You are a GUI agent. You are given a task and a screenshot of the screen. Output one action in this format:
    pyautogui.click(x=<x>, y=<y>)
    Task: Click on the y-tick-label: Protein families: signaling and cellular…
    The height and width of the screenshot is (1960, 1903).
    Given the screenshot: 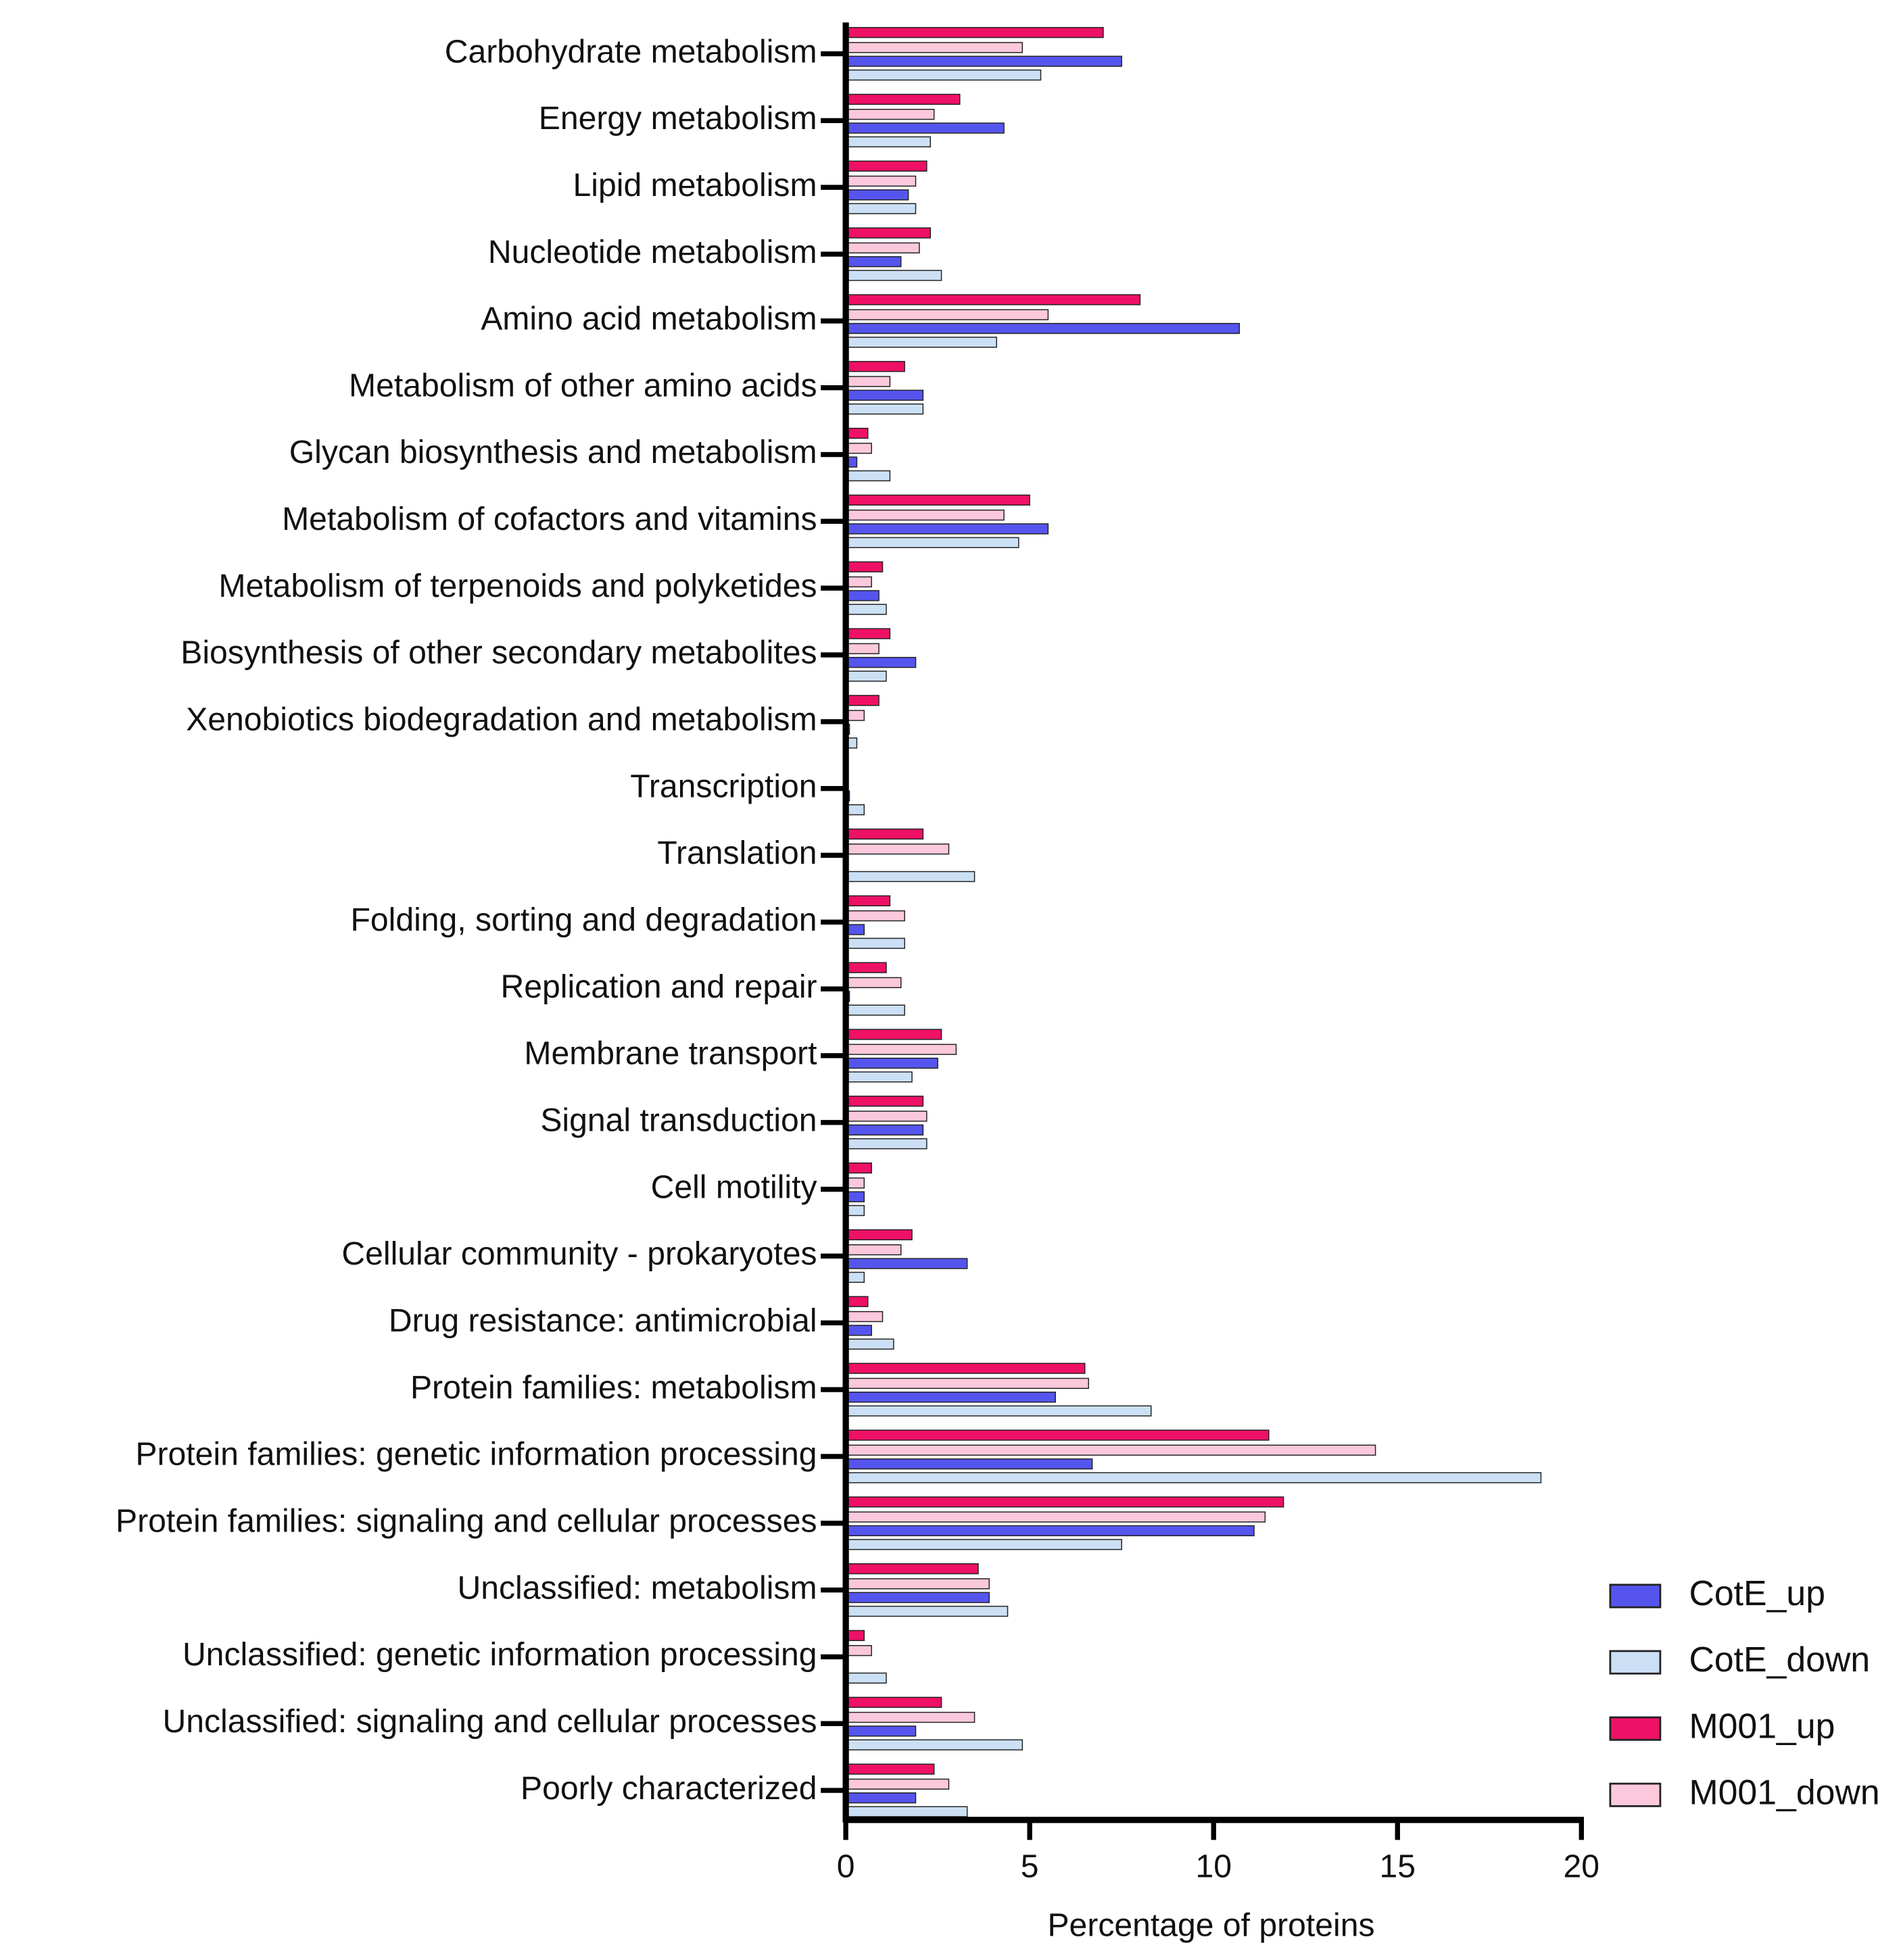 What is the action you would take?
    pyautogui.click(x=467, y=1521)
    